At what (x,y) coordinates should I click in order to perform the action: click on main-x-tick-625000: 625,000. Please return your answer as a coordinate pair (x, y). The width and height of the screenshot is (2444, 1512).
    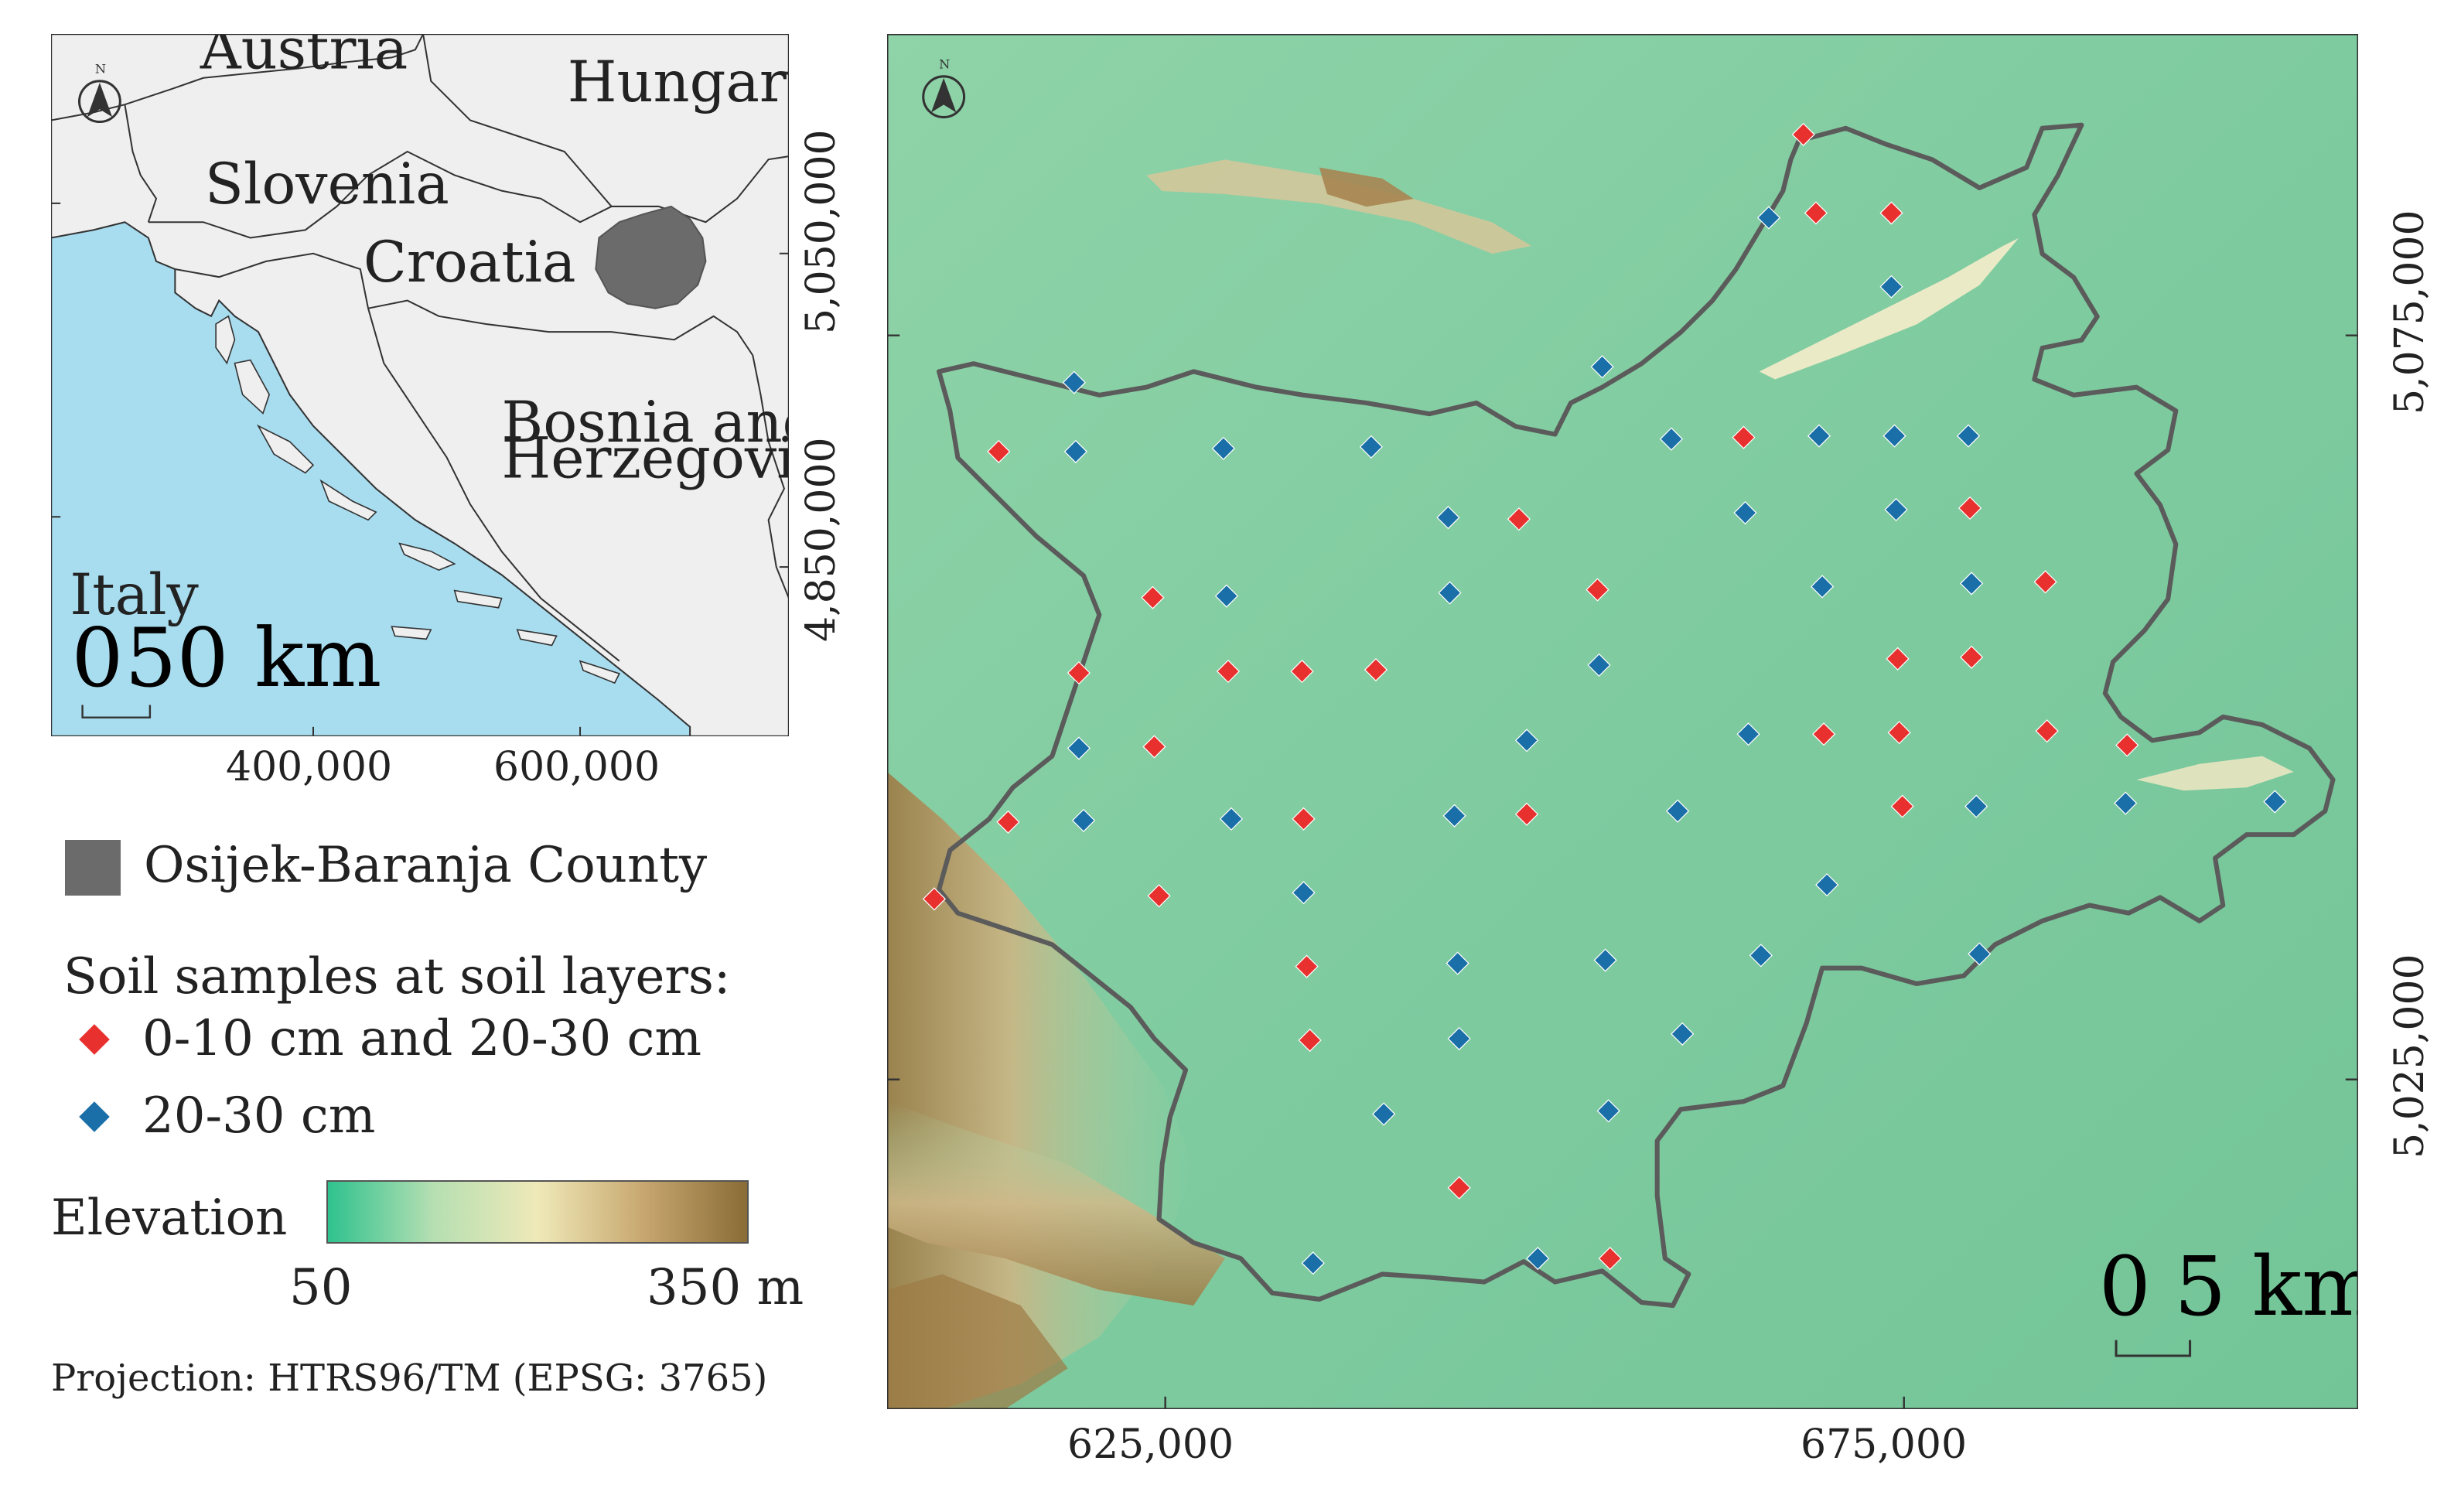
    Looking at the image, I should click on (1150, 1445).